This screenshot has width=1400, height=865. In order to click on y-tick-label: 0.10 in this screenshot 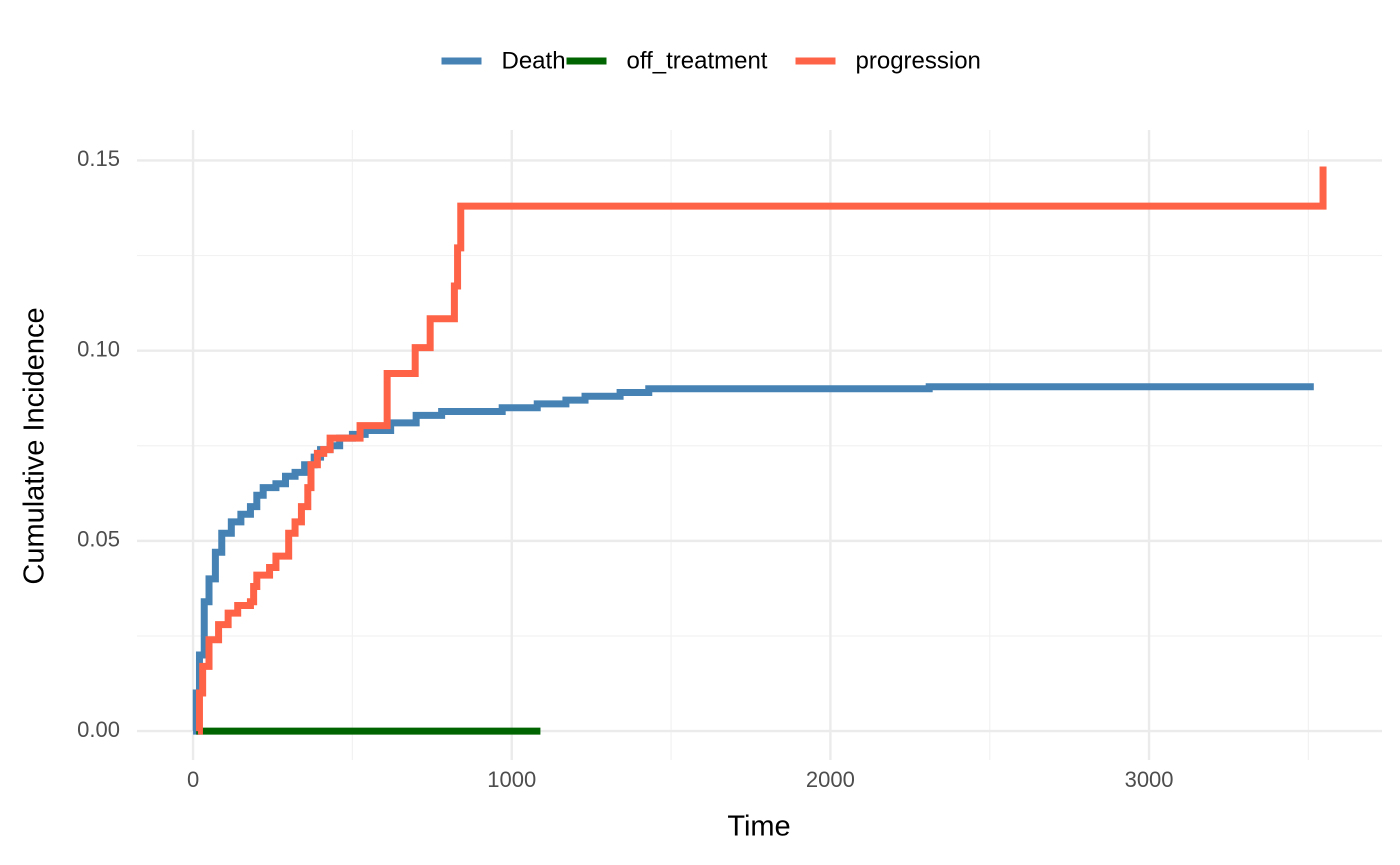, I will do `click(98, 348)`.